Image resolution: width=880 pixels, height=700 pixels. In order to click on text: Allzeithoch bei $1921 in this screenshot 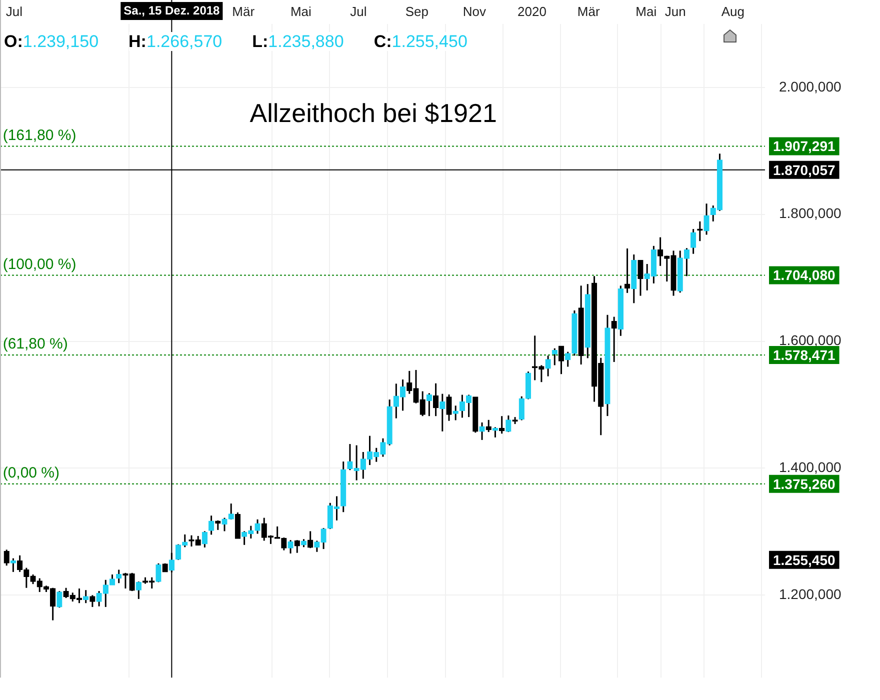, I will do `click(373, 113)`.